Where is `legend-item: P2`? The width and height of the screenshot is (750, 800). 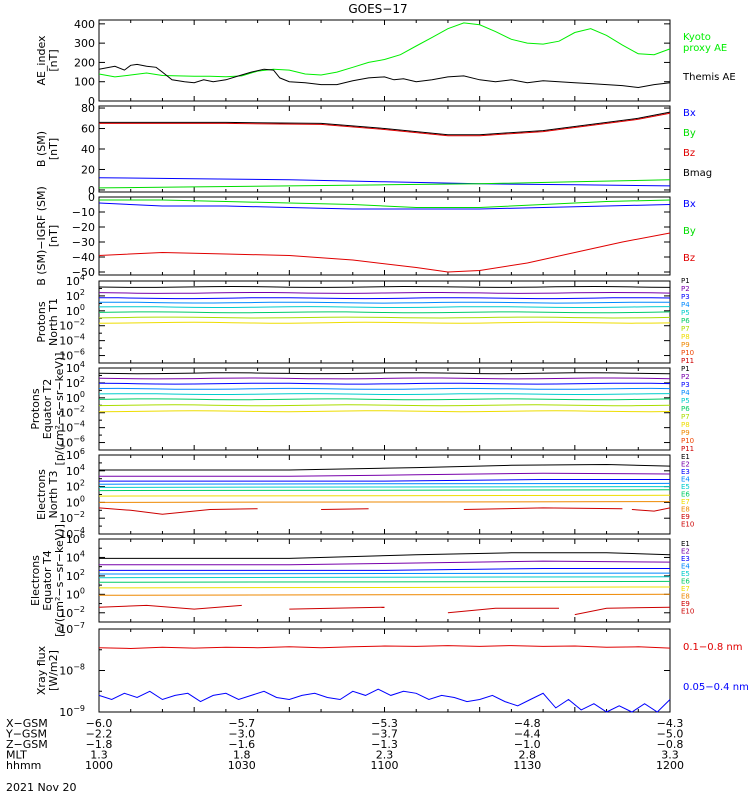 legend-item: P2 is located at coordinates (685, 289).